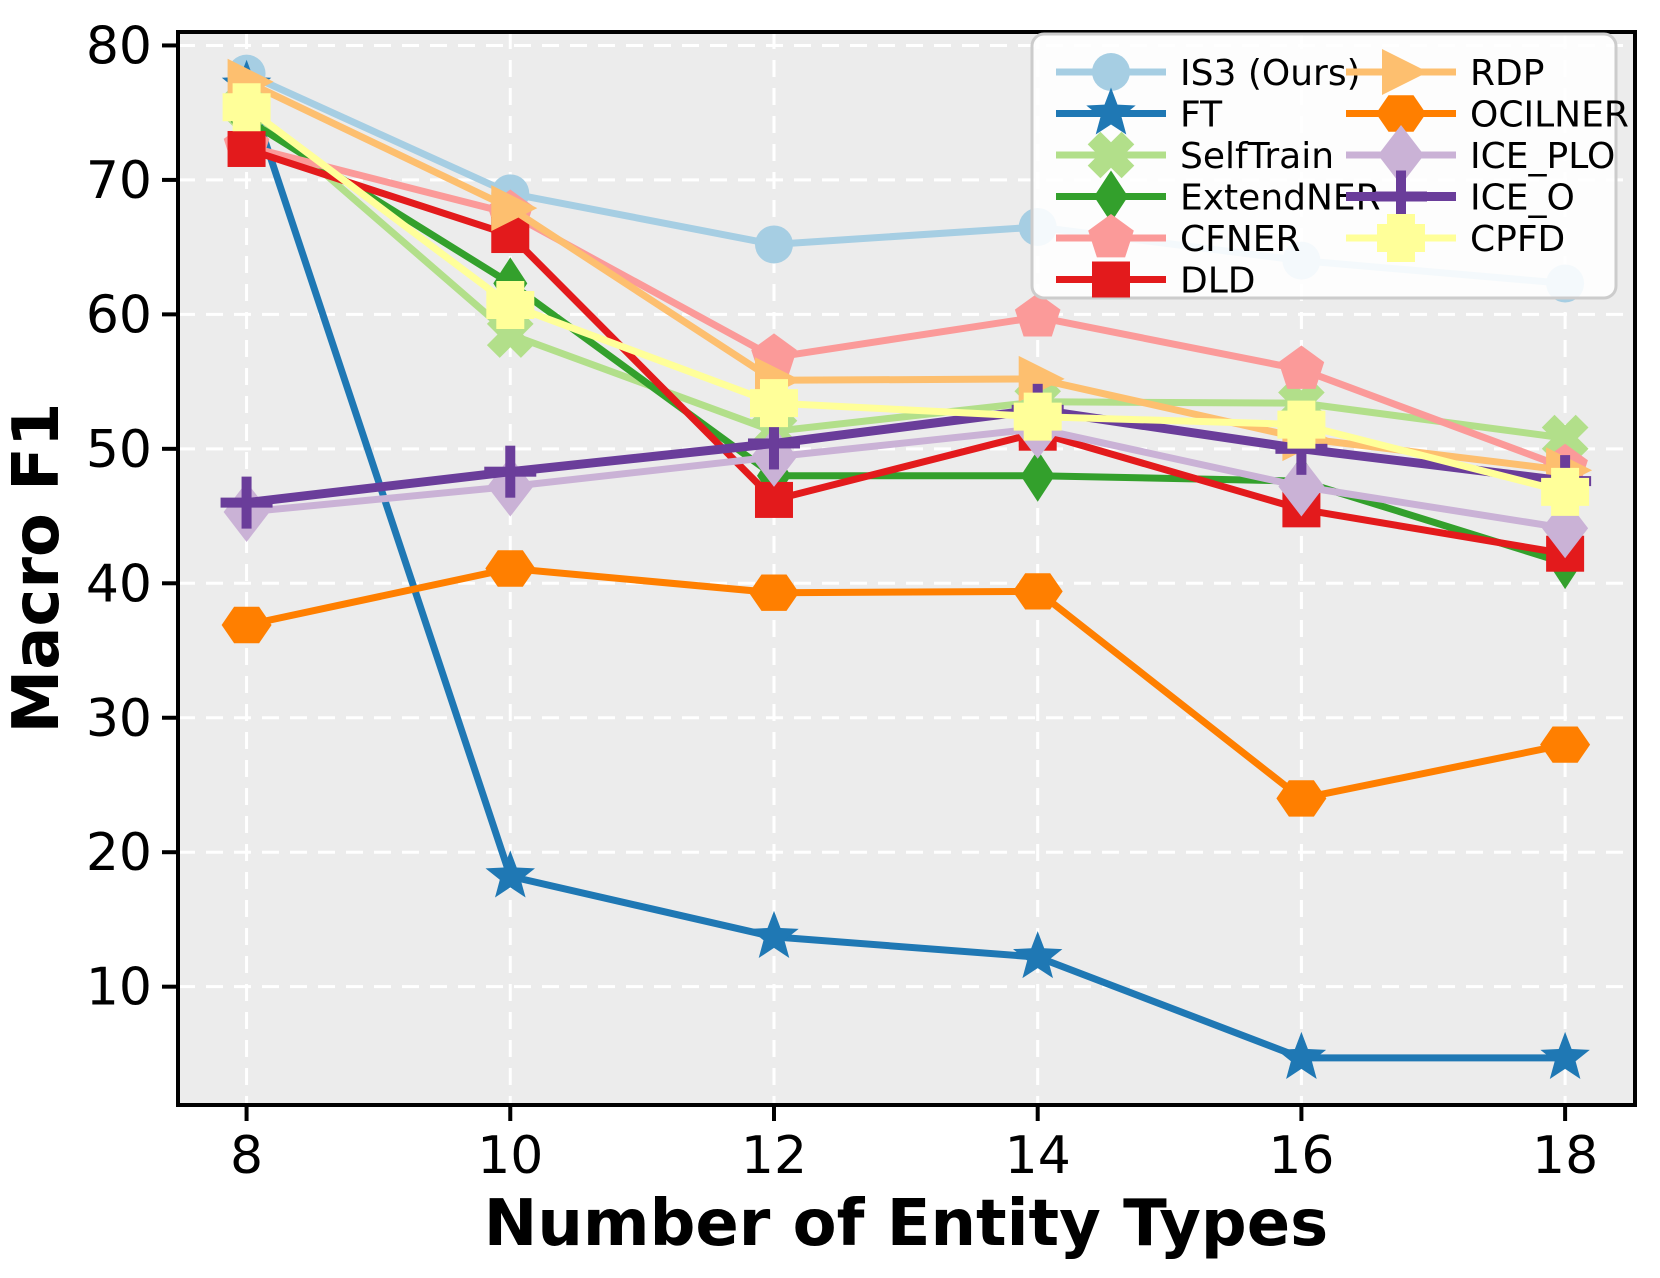  Describe the element at coordinates (246, 148) in the screenshot. I see `square-marker-dld-x8` at that location.